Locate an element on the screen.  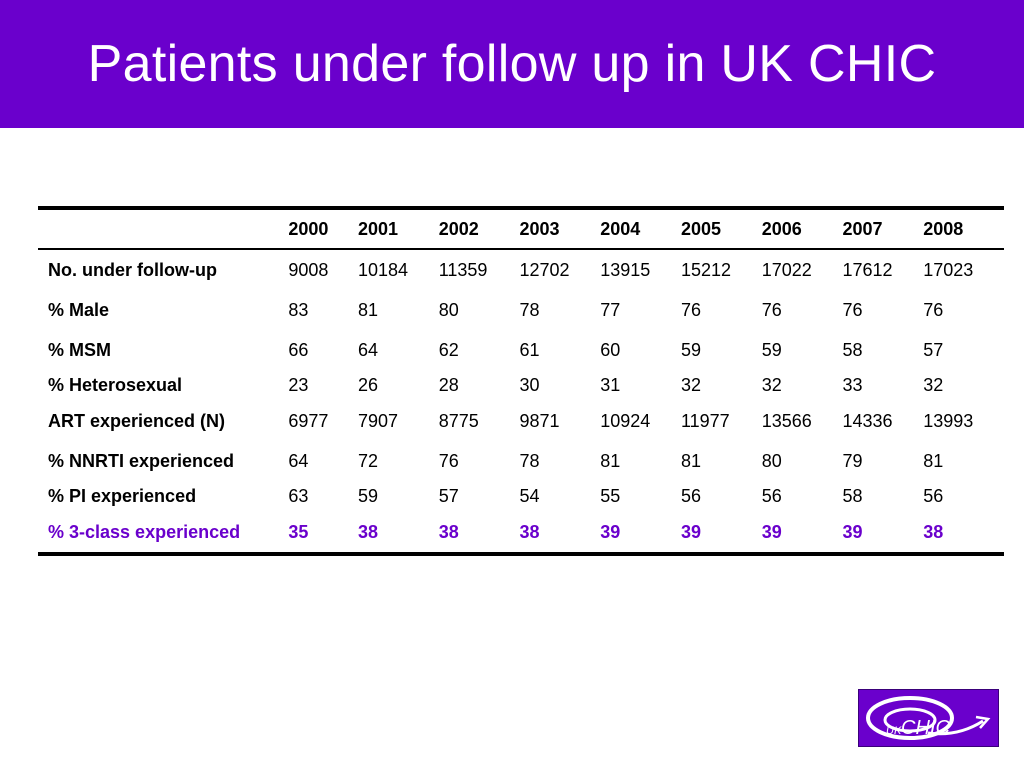
table-cell: 63 is located at coordinates (298, 496).